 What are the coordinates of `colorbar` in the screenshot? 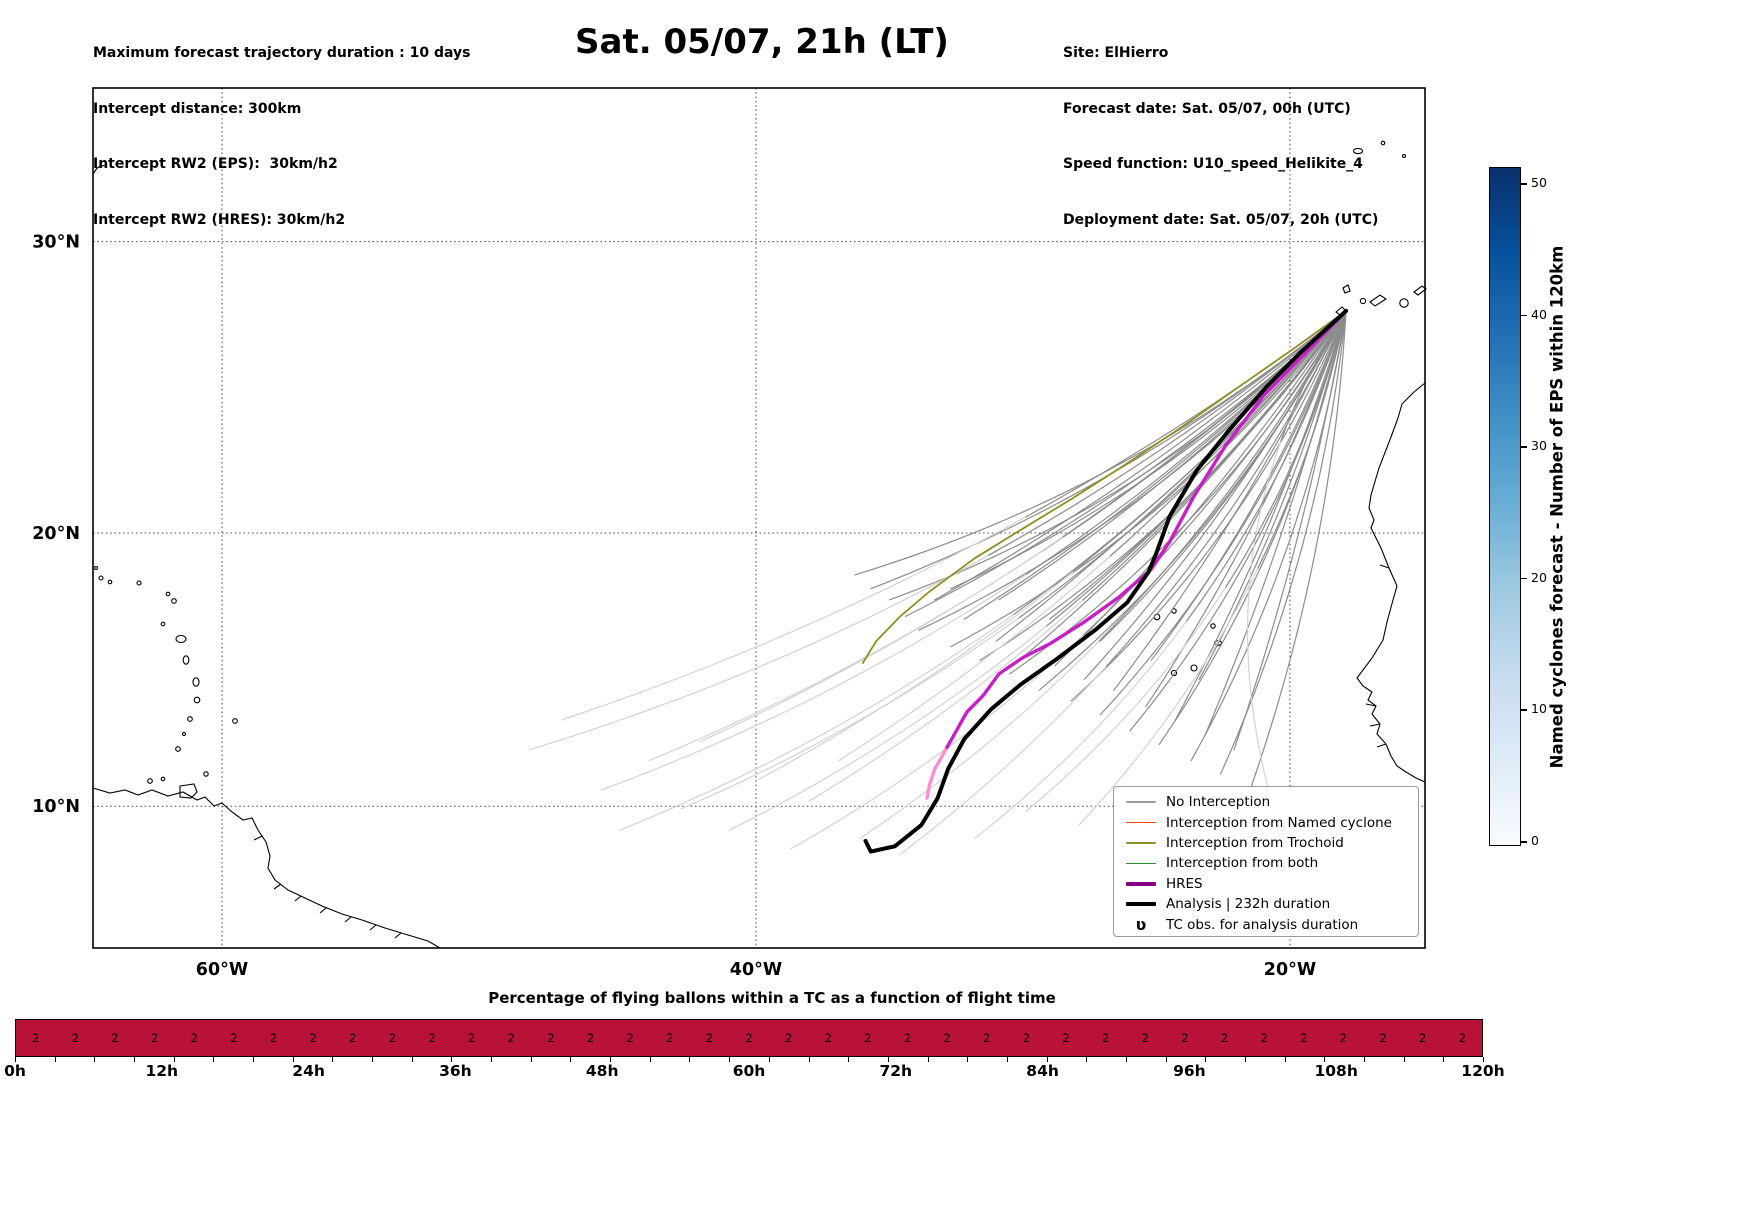 It's located at (1505, 506).